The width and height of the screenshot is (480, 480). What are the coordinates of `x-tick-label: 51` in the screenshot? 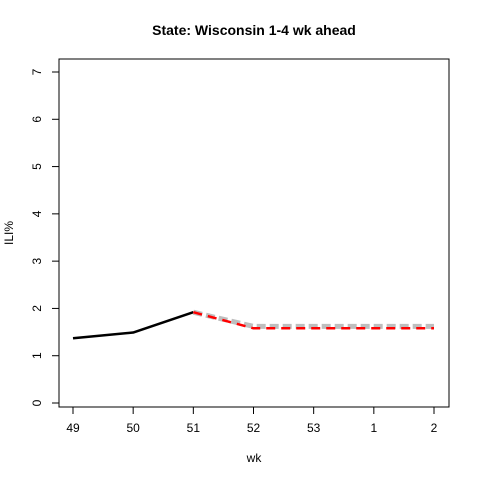 It's located at (194, 428).